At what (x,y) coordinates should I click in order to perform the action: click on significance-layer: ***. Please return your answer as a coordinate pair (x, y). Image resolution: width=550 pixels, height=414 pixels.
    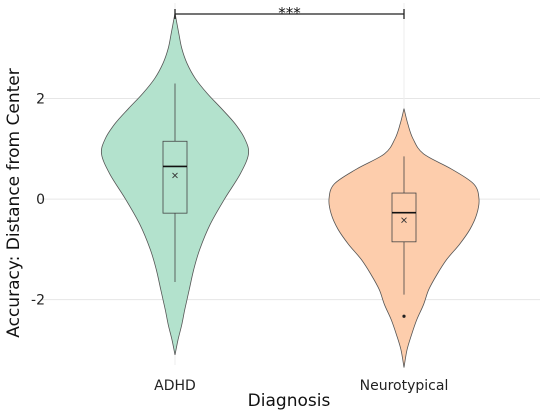
    Looking at the image, I should click on (289, 13).